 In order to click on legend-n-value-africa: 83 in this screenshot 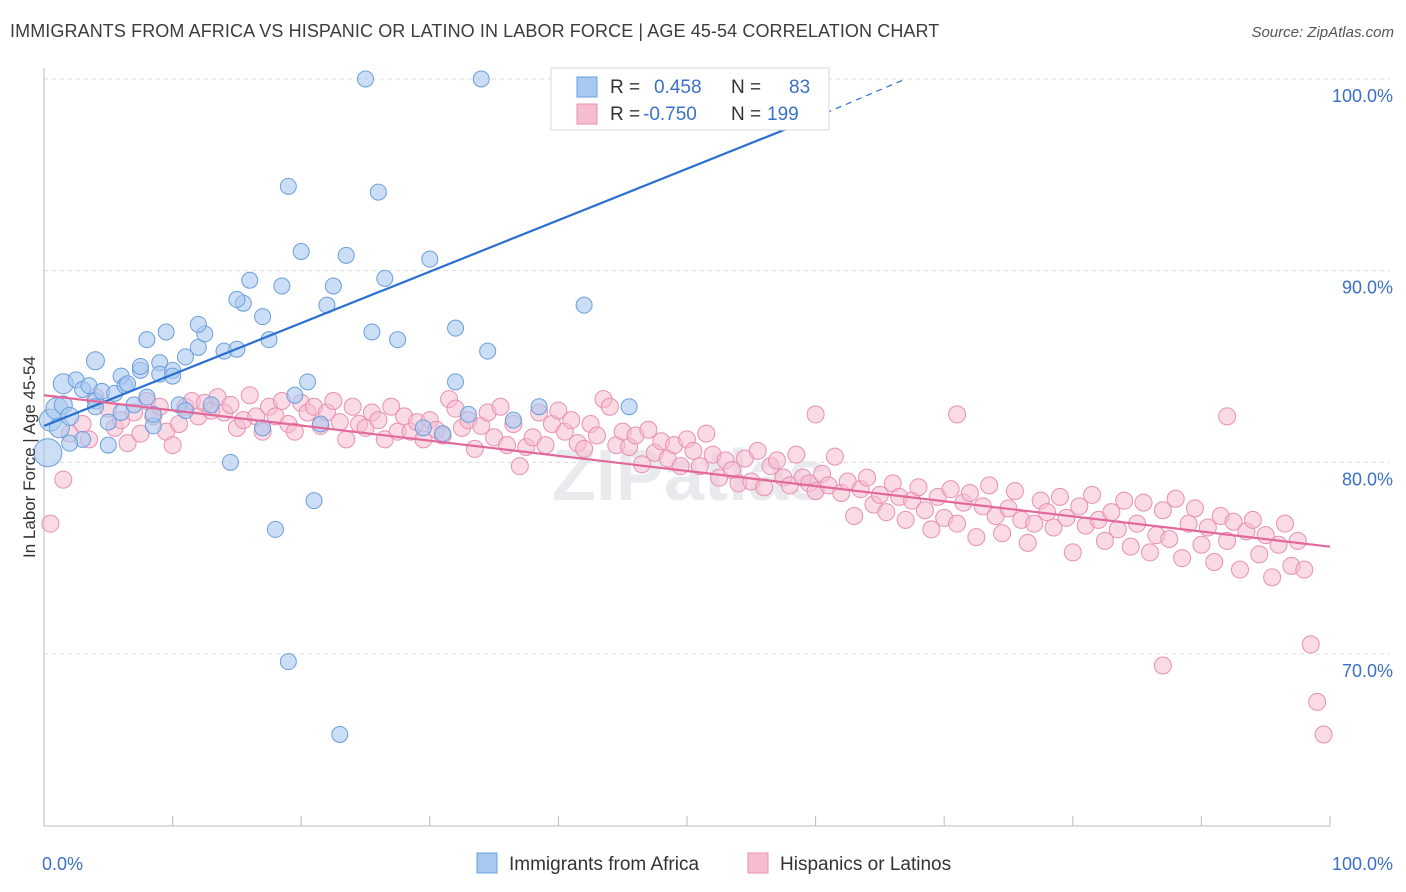, I will do `click(799, 87)`.